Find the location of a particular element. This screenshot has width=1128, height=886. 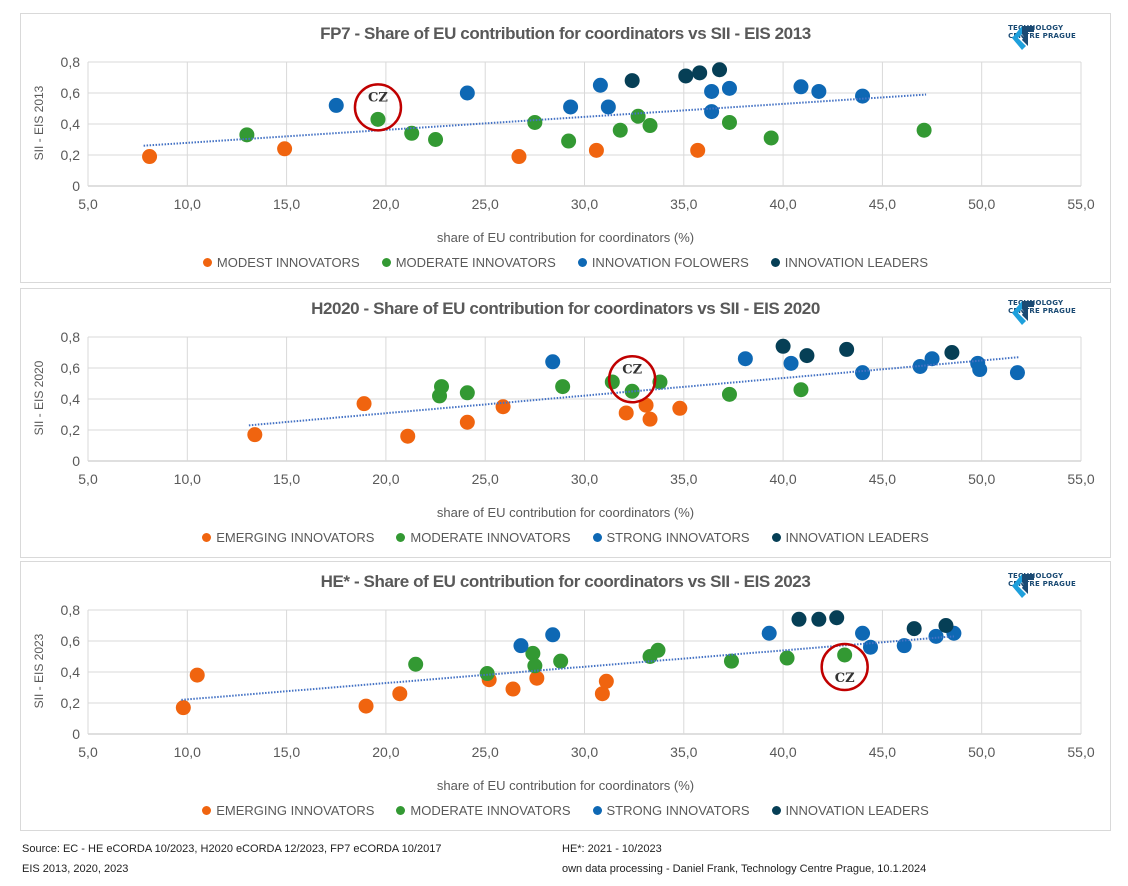

y-axis-label: SII - EIS 2020 is located at coordinates (39, 398).